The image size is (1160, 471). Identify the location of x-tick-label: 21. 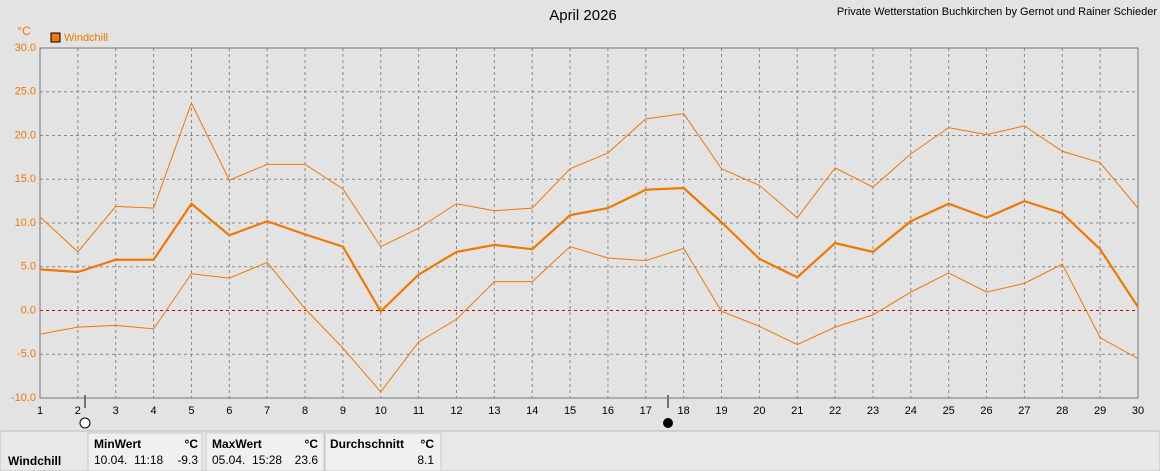
(797, 411).